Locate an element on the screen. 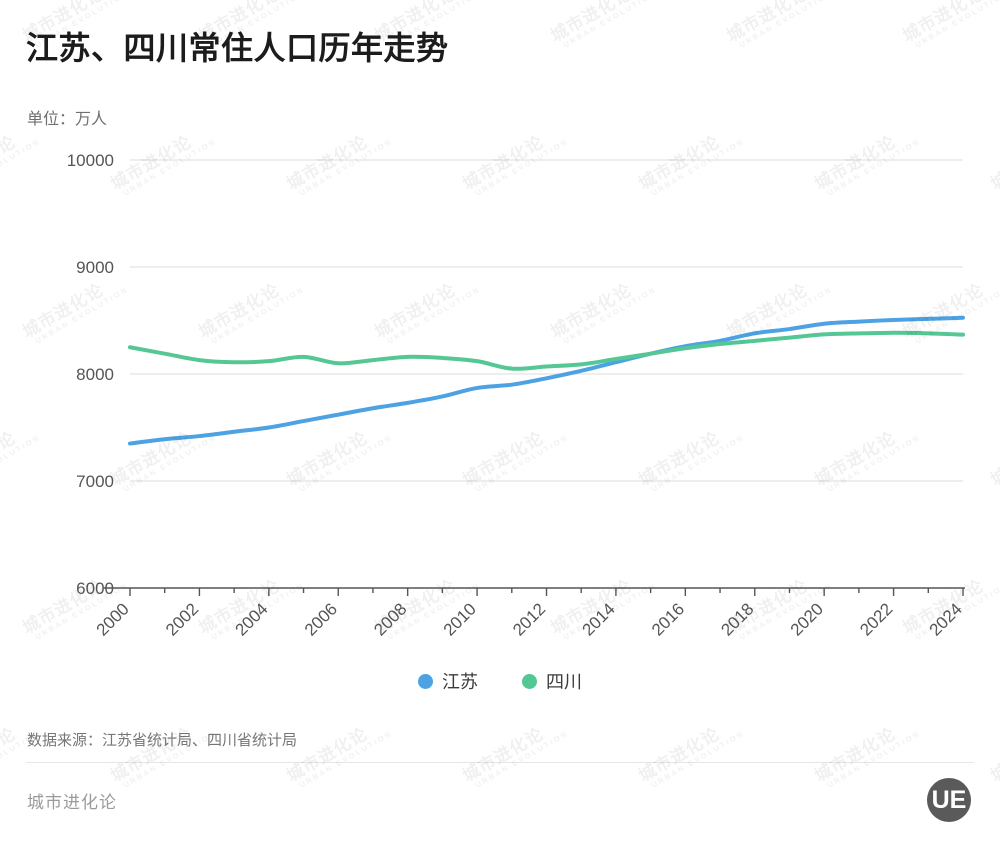 The image size is (1000, 850). x-axis-tick-label: 2018 is located at coordinates (737, 619).